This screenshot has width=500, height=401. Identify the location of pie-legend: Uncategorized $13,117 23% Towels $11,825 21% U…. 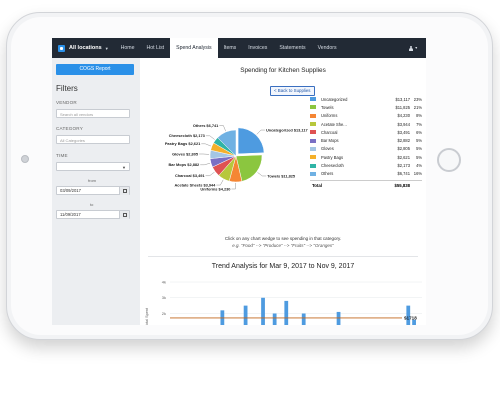
(366, 143).